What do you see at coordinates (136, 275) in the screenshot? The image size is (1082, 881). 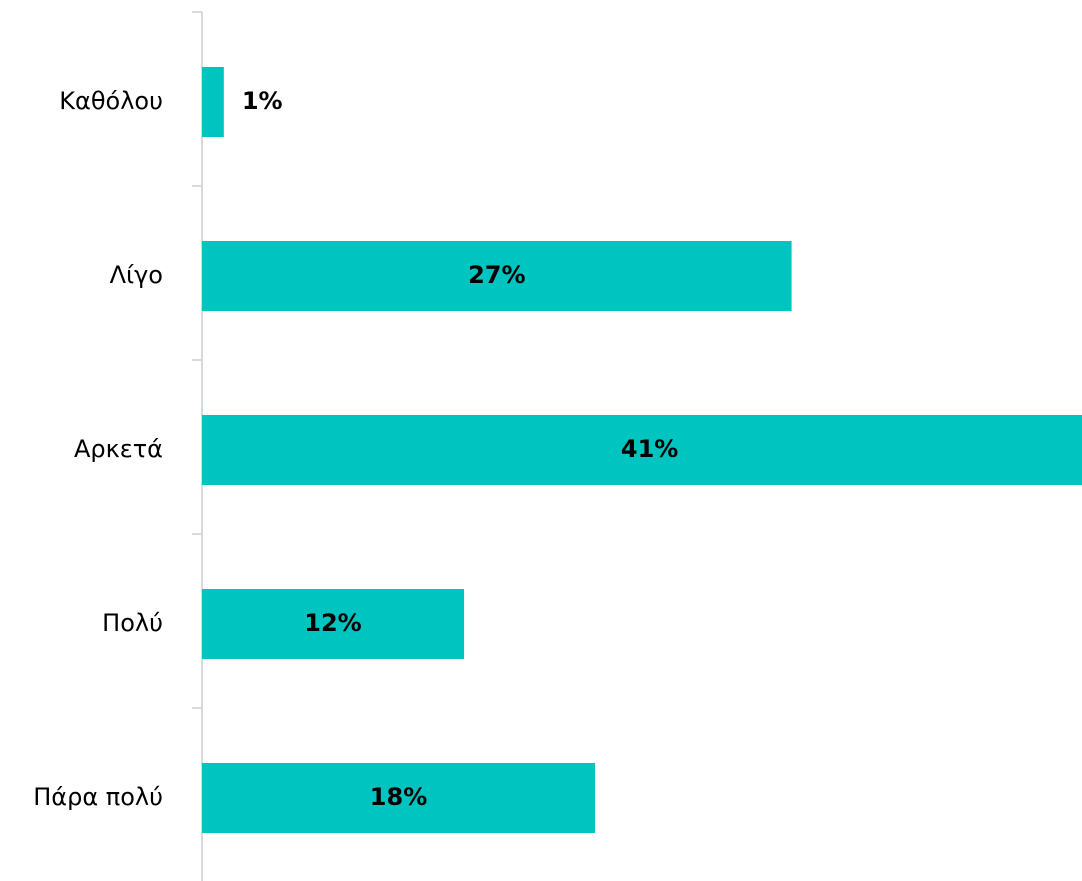 I see `category-label: Λίγο` at bounding box center [136, 275].